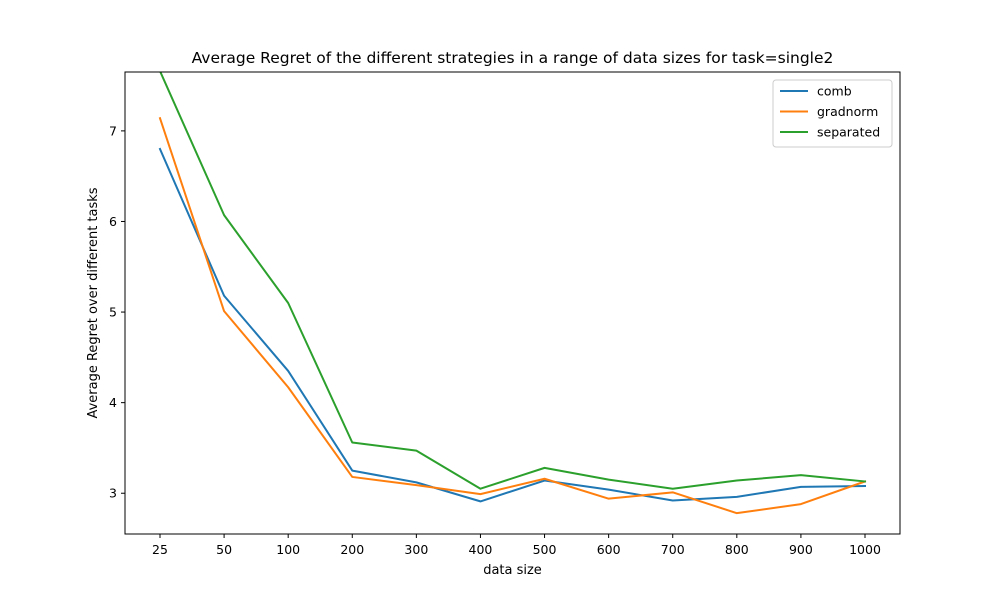  What do you see at coordinates (865, 549) in the screenshot?
I see `x-tick-label: 1000` at bounding box center [865, 549].